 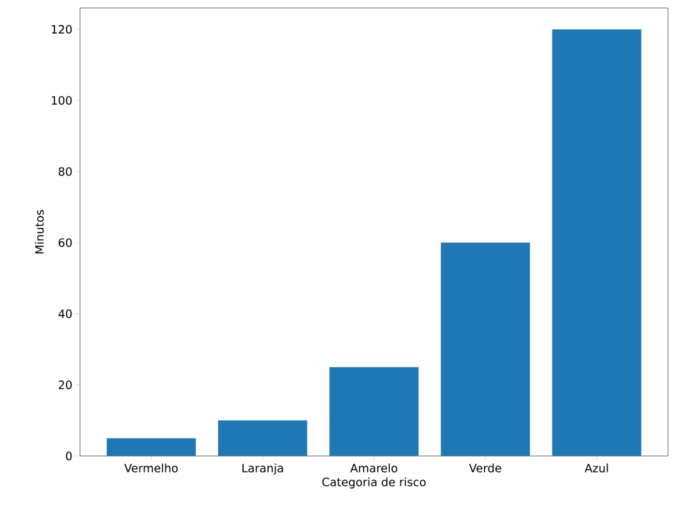 I want to click on x-tick-label: Laranja, so click(x=262, y=469).